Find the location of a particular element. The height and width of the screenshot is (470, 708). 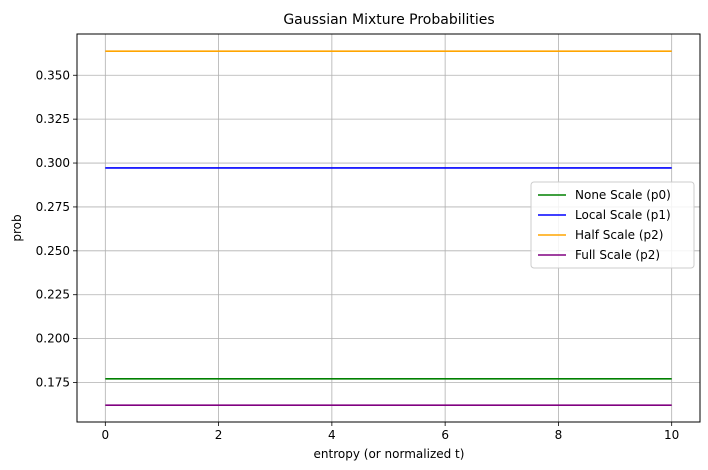

y-tick-label: 0.325 is located at coordinates (53, 119).